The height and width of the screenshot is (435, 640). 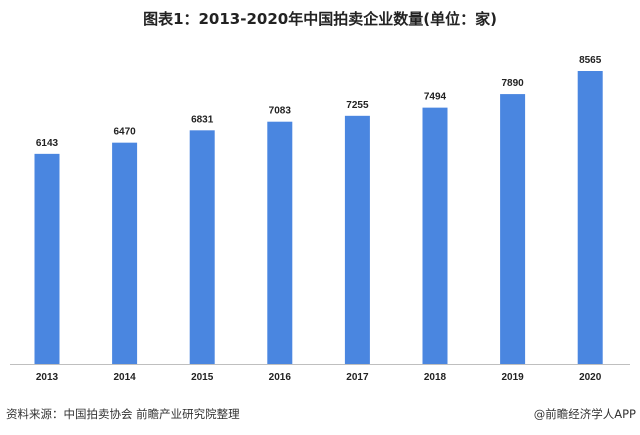 I want to click on x-tick-label-2018: 2018, so click(x=435, y=377).